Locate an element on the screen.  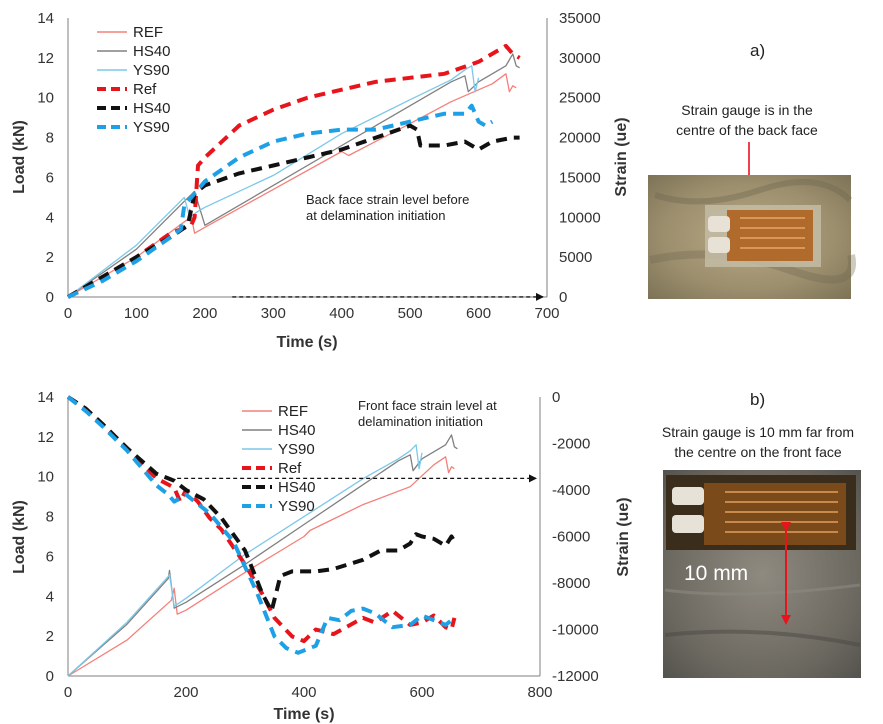
y-tick-label: 4 is located at coordinates (50, 217).